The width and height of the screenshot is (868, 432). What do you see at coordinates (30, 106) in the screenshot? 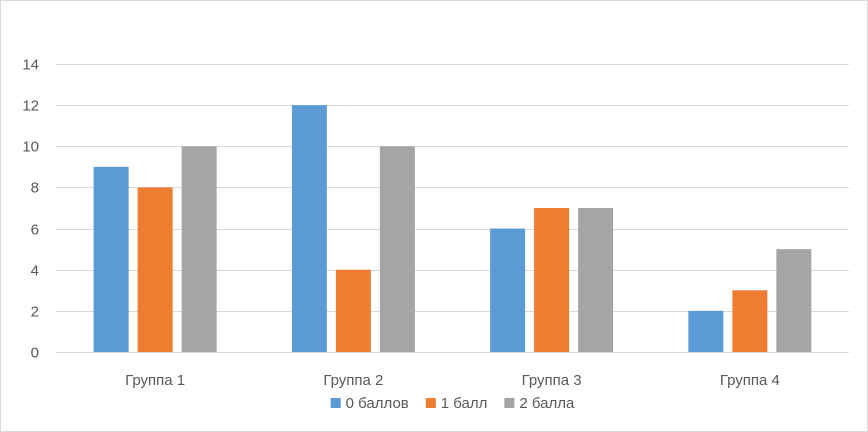
I see `y-tick-label: 12` at bounding box center [30, 106].